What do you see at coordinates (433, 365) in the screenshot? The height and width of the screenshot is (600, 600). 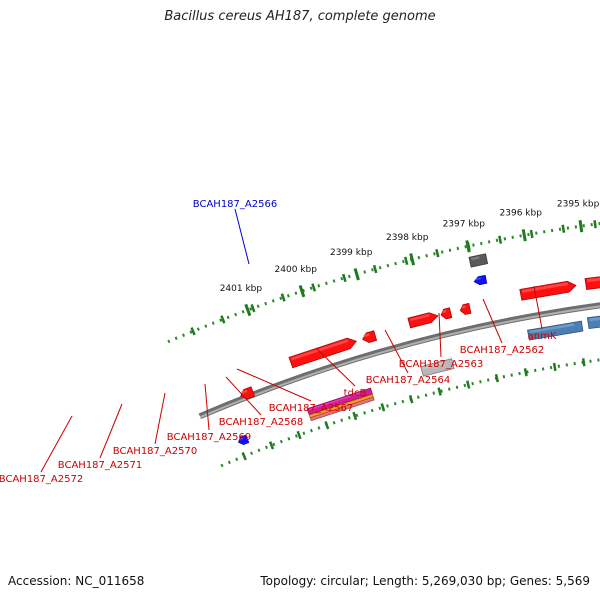 I see `gene-a2569-highlight` at bounding box center [433, 365].